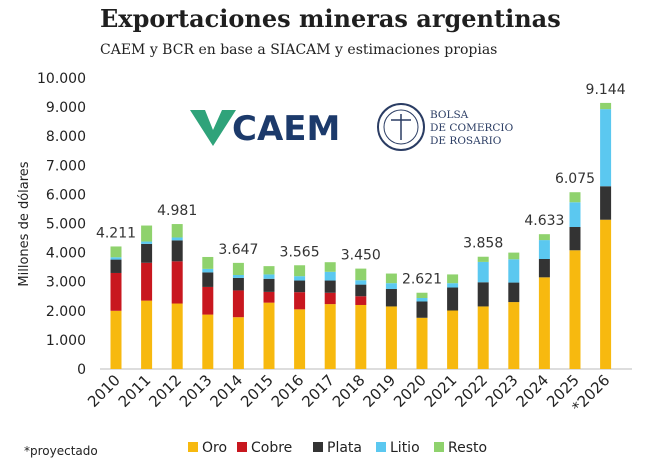  I want to click on y-axis-label: Millones de dólares, so click(24, 223).